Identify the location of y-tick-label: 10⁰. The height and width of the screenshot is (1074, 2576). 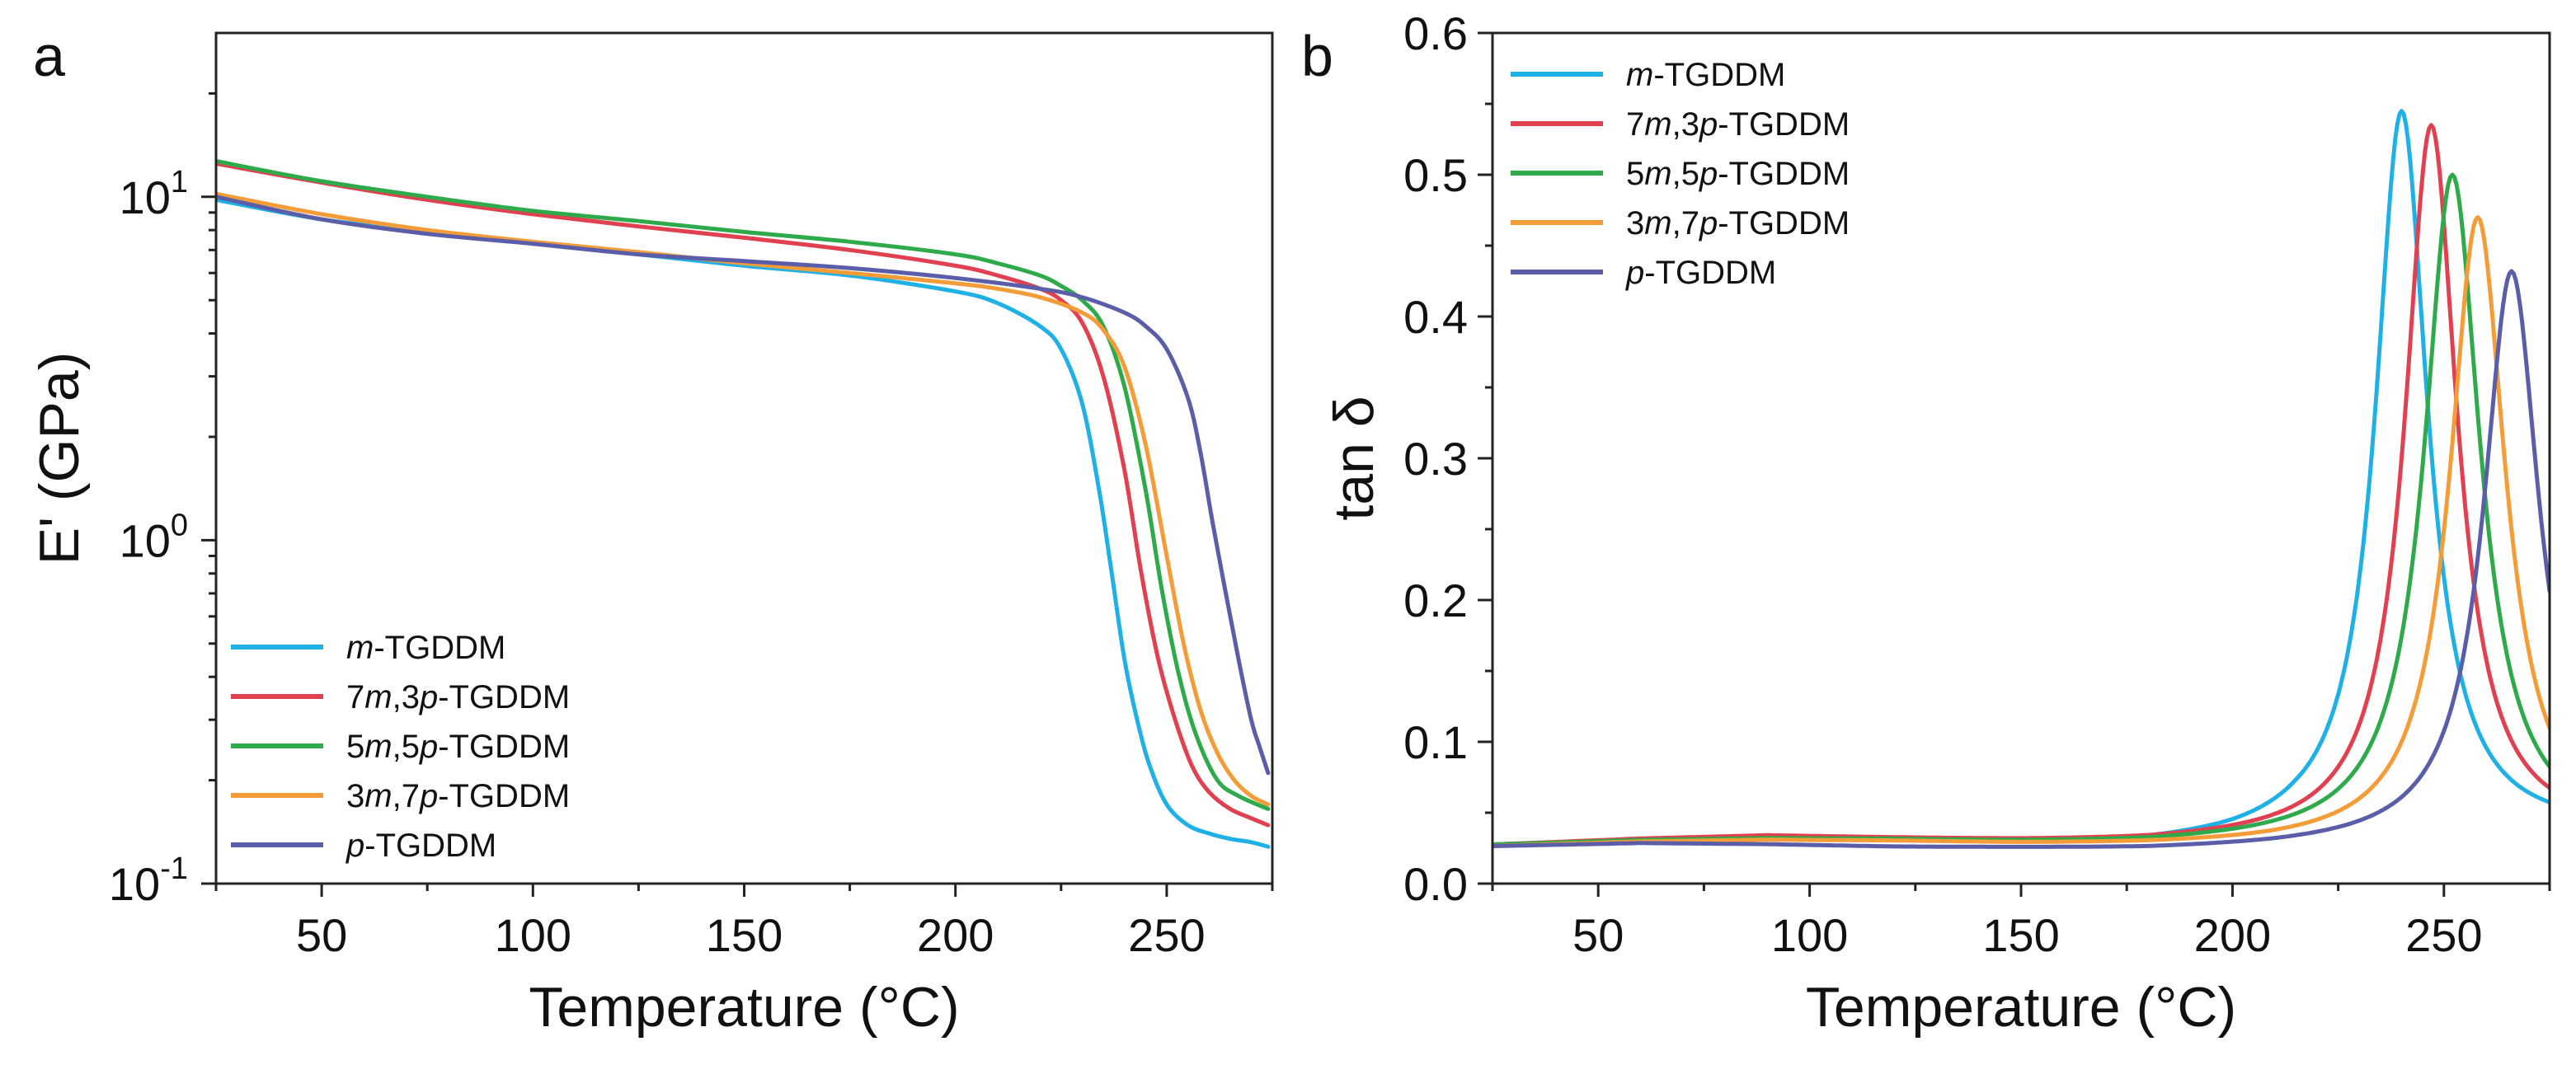
(154, 537).